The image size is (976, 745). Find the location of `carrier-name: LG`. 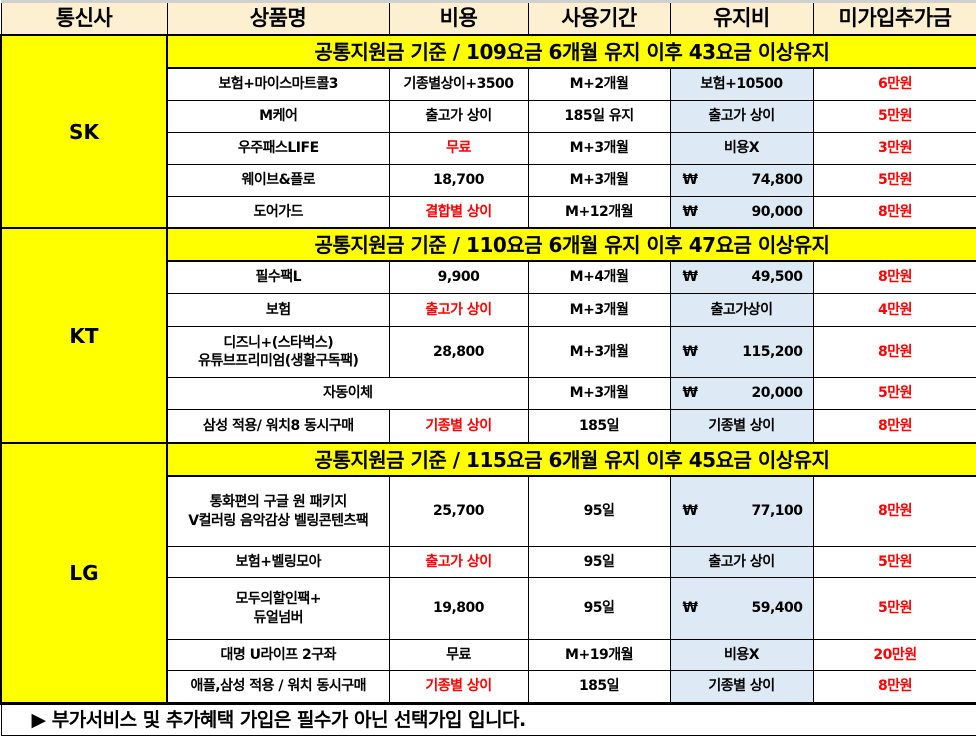

carrier-name: LG is located at coordinates (84, 573).